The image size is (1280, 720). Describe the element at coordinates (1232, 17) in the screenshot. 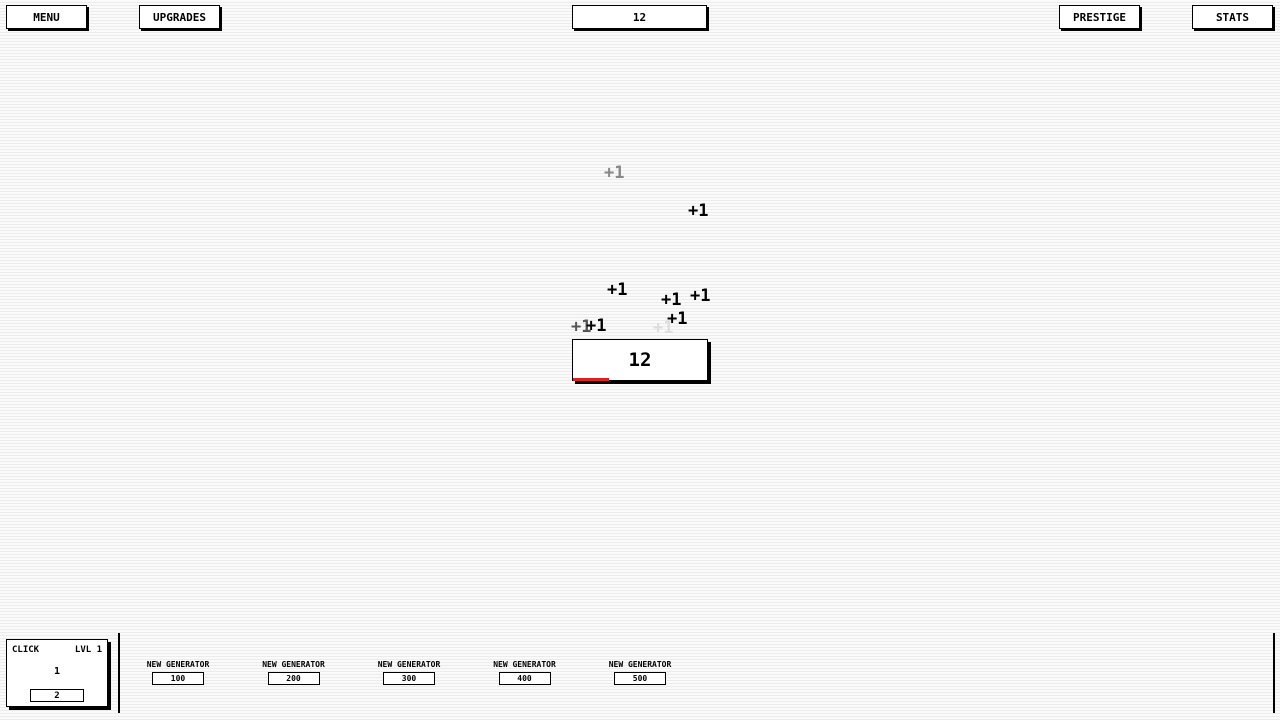

I see `stats-button: STATS` at that location.